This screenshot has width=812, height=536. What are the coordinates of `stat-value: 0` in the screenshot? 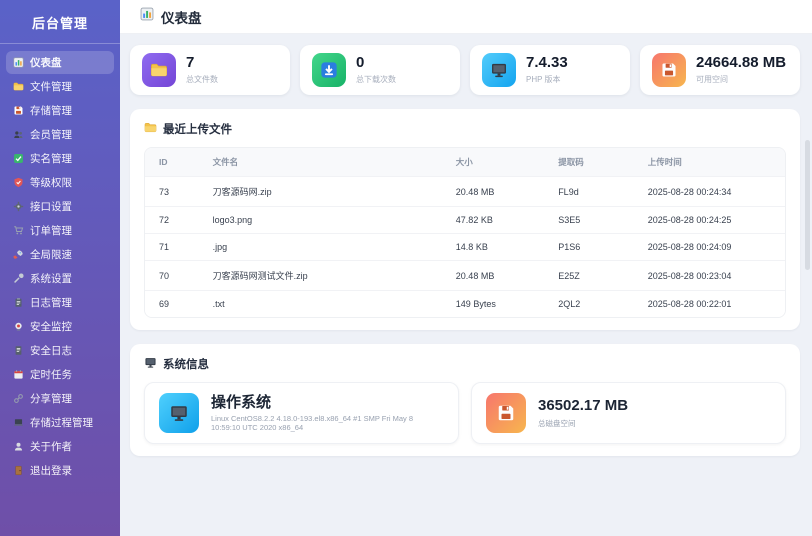 It's located at (360, 63).